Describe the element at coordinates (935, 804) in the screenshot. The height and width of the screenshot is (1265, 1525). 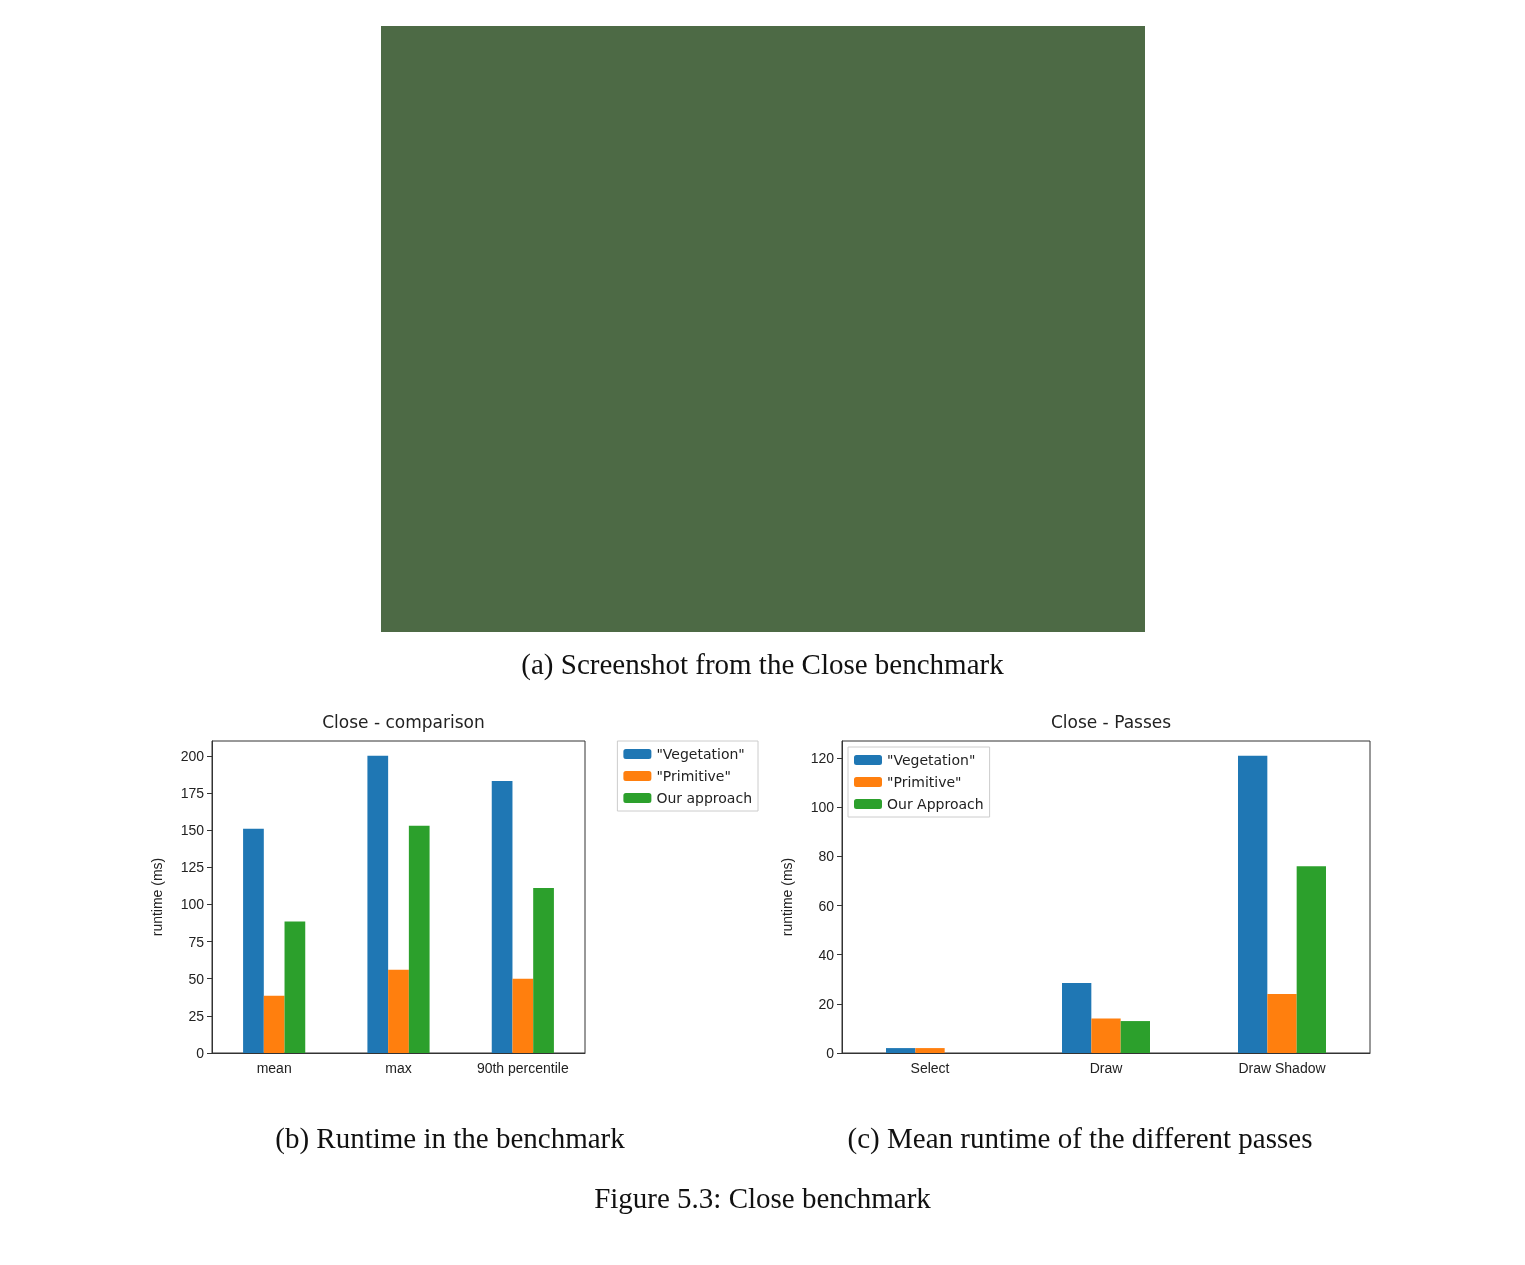
I see `legend-label: Our Approach` at that location.